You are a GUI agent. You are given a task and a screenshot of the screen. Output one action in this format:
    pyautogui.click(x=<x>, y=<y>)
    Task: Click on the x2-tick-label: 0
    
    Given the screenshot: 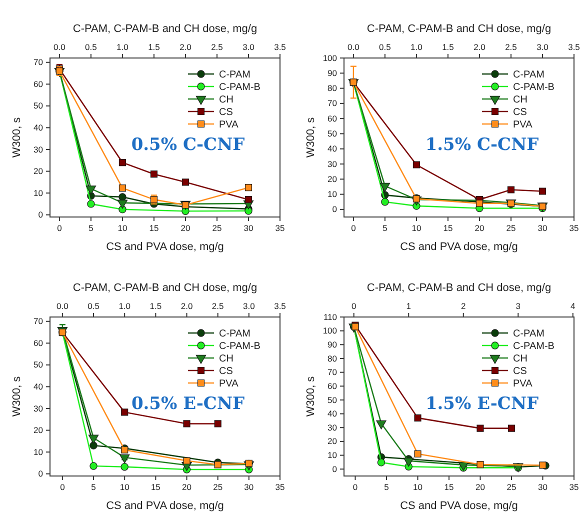 What is the action you would take?
    pyautogui.click(x=353, y=306)
    